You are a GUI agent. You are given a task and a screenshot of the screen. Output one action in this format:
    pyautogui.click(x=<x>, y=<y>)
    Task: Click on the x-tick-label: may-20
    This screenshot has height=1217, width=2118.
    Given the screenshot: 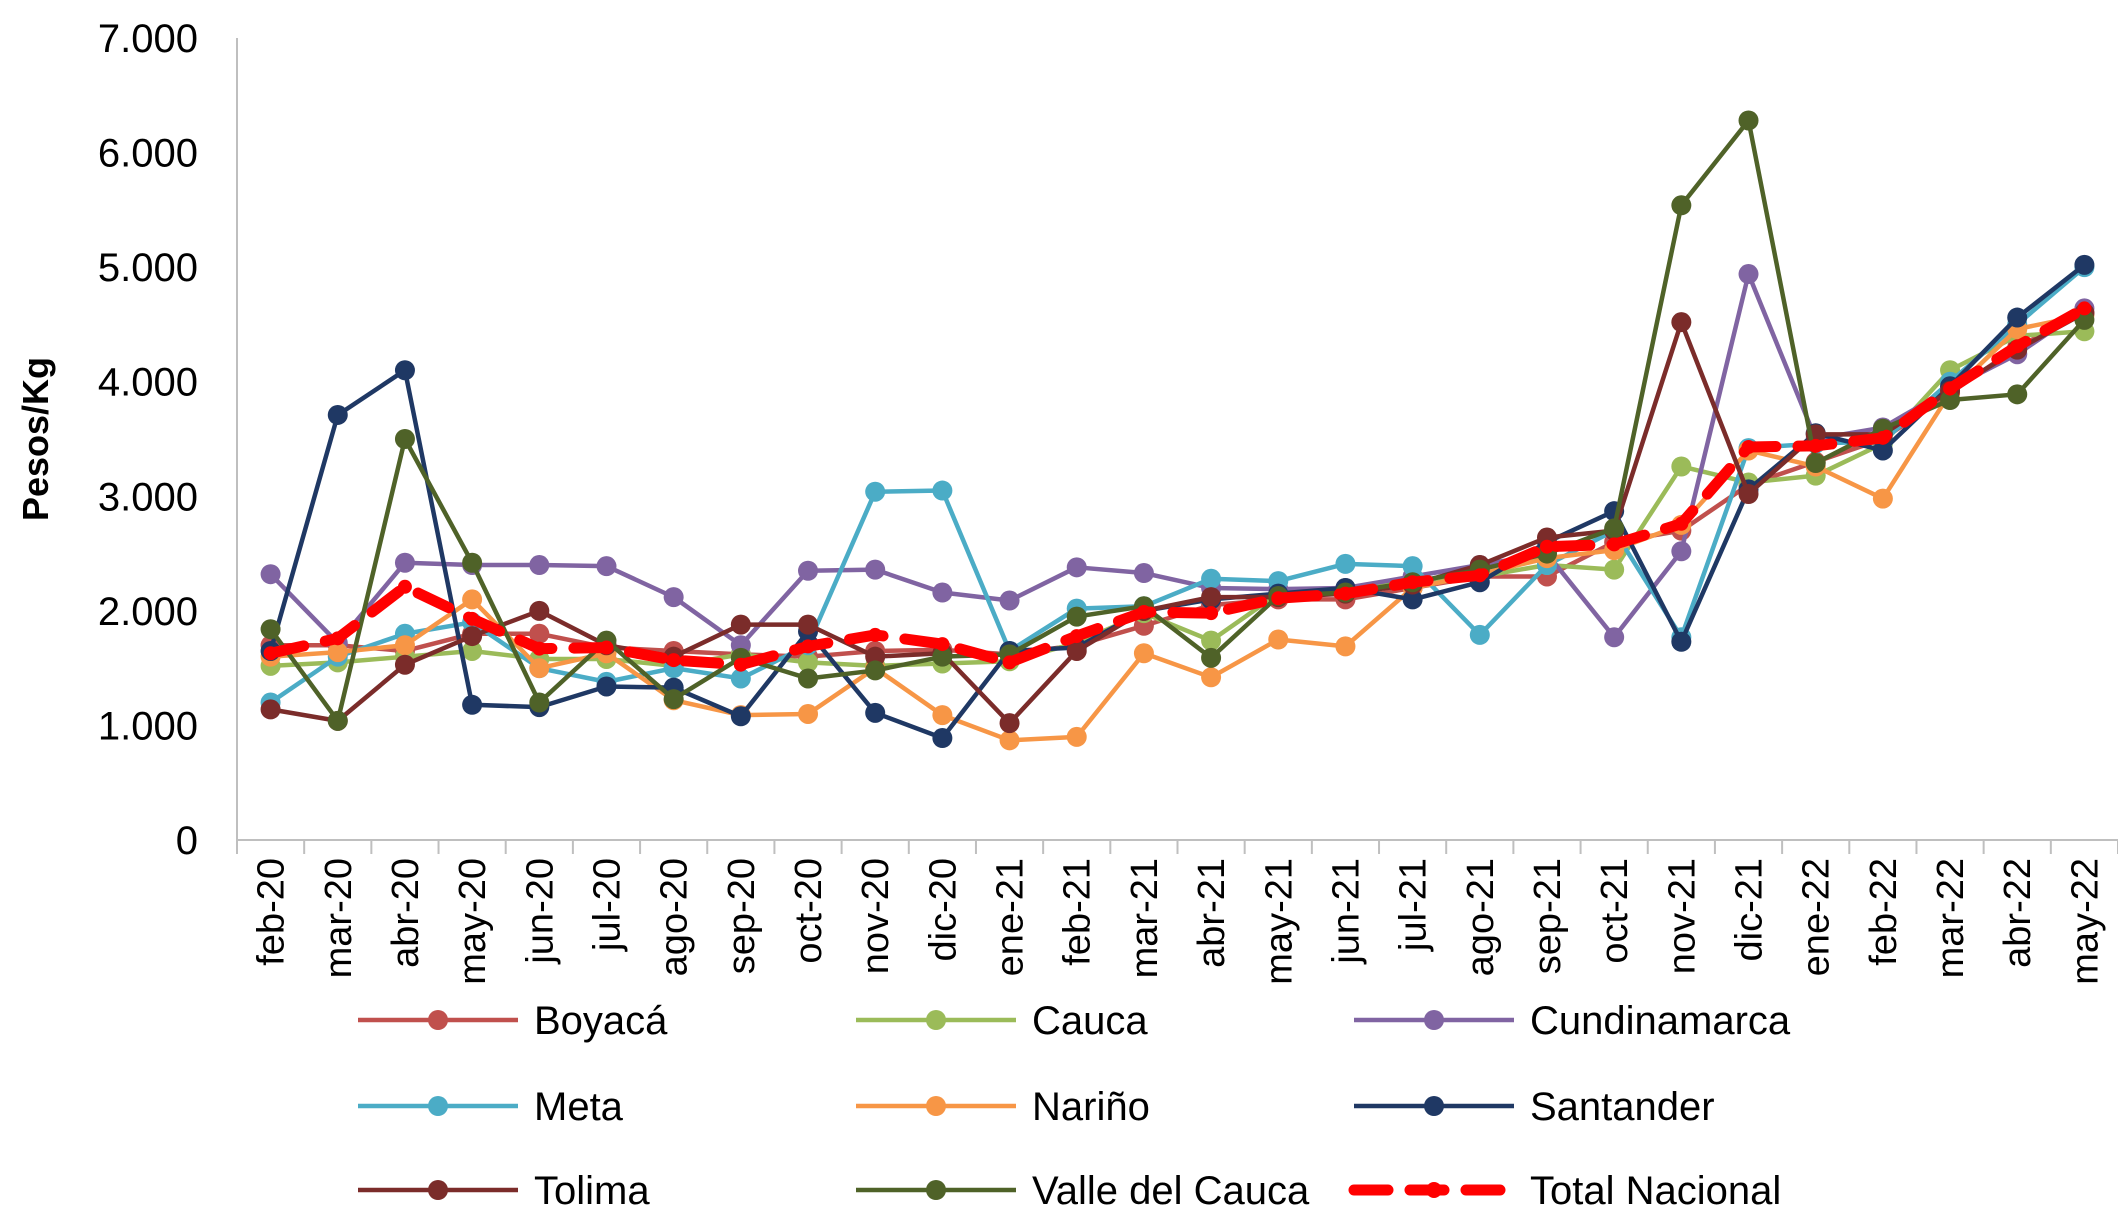 What is the action you would take?
    pyautogui.click(x=473, y=921)
    